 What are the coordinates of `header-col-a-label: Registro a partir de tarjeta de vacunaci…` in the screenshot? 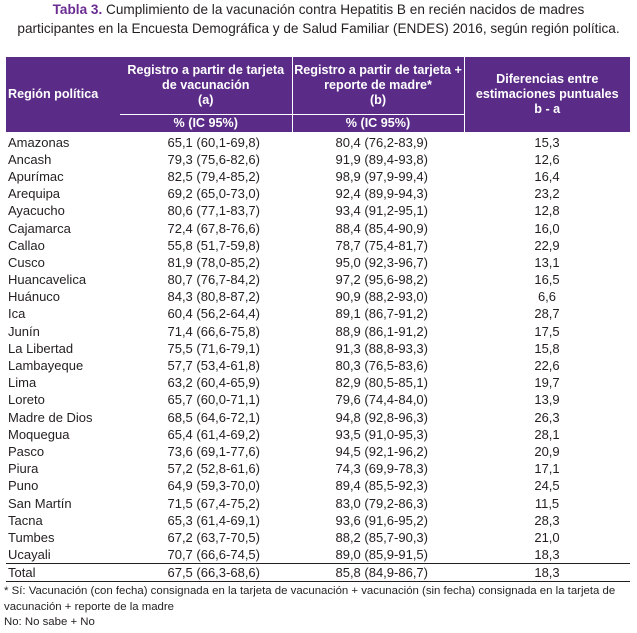 It's located at (206, 77).